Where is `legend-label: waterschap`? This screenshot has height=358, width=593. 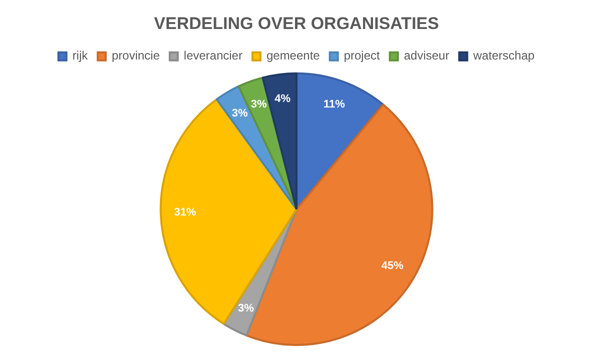
legend-label: waterschap is located at coordinates (503, 55).